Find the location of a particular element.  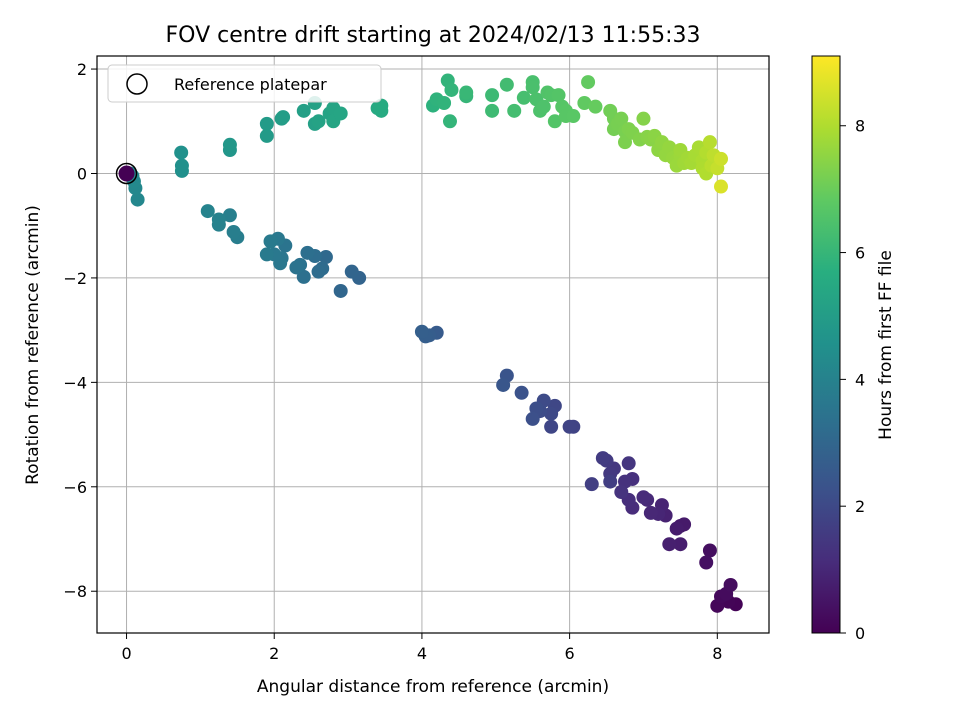

legend-marker is located at coordinates (137, 84).